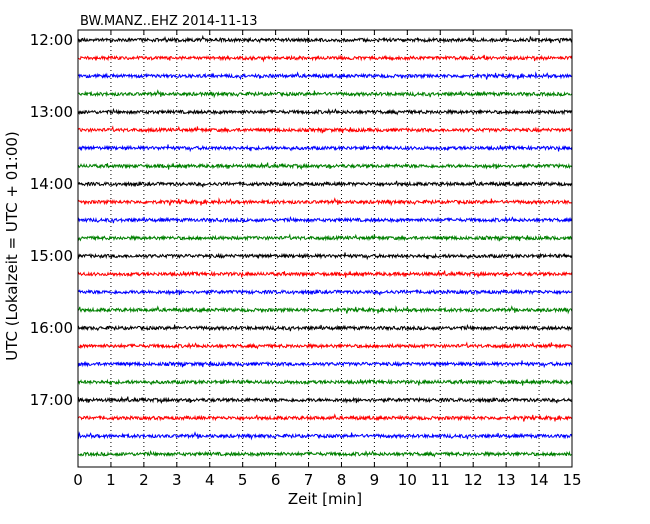 The width and height of the screenshot is (650, 524). I want to click on x-tick-label: 3, so click(177, 480).